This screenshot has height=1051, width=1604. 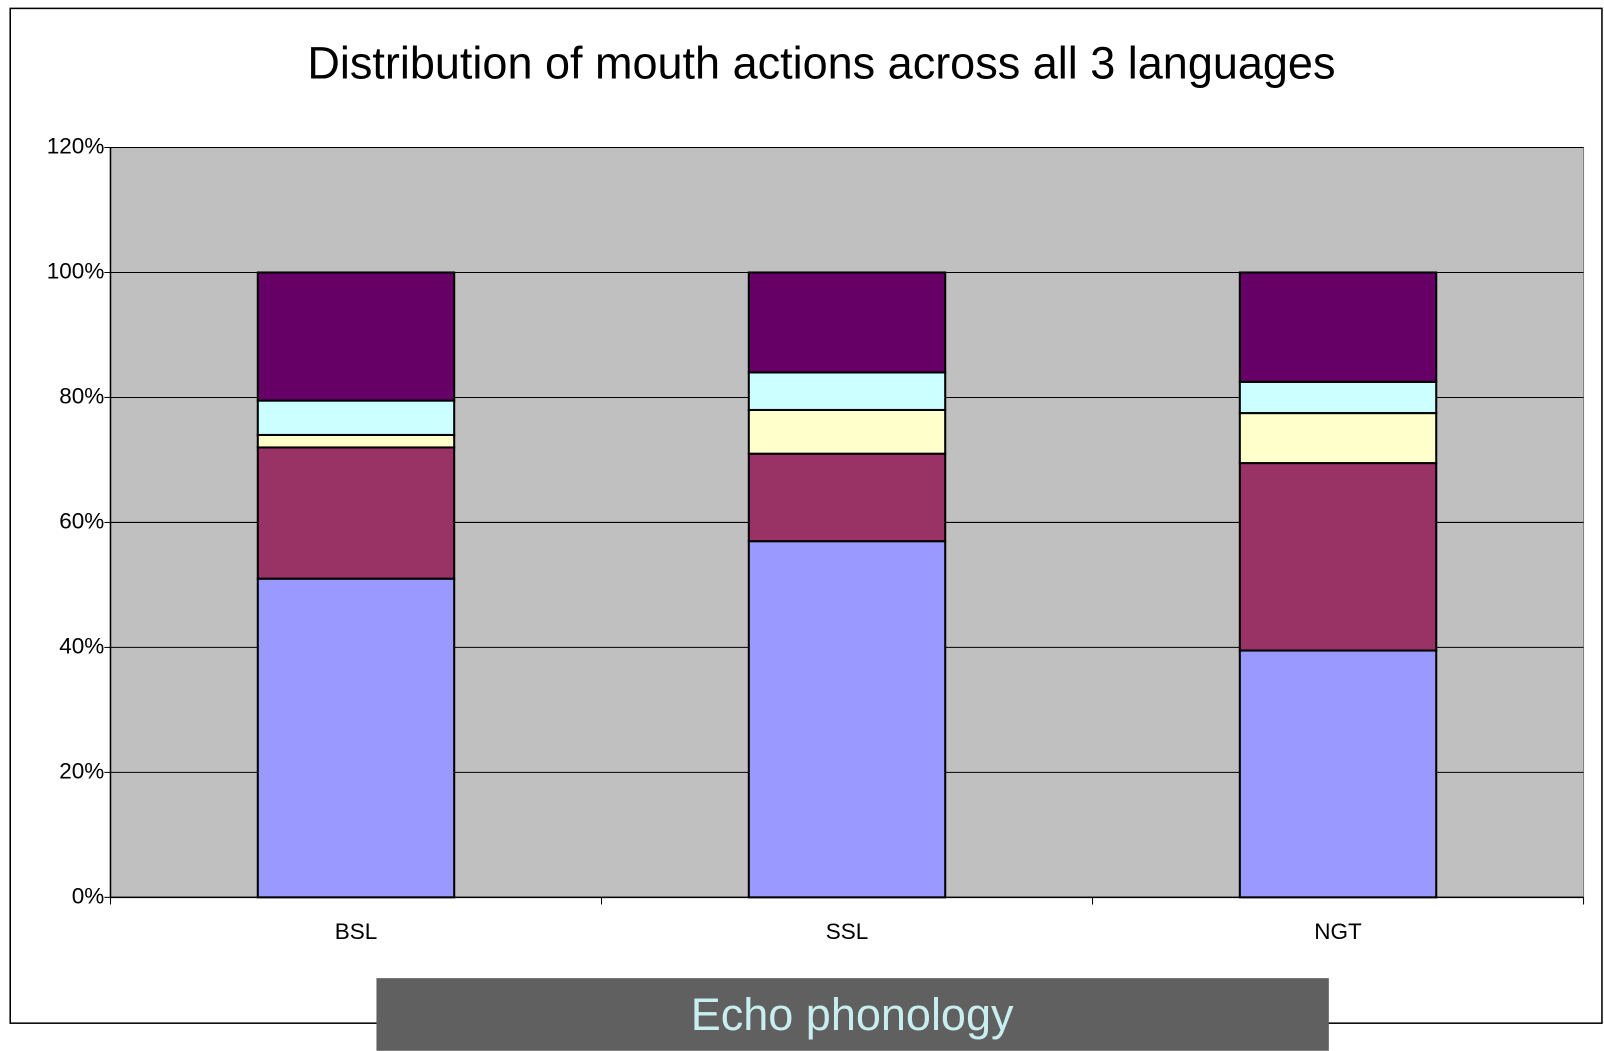 What do you see at coordinates (76, 145) in the screenshot?
I see `y-tick-label: 120%` at bounding box center [76, 145].